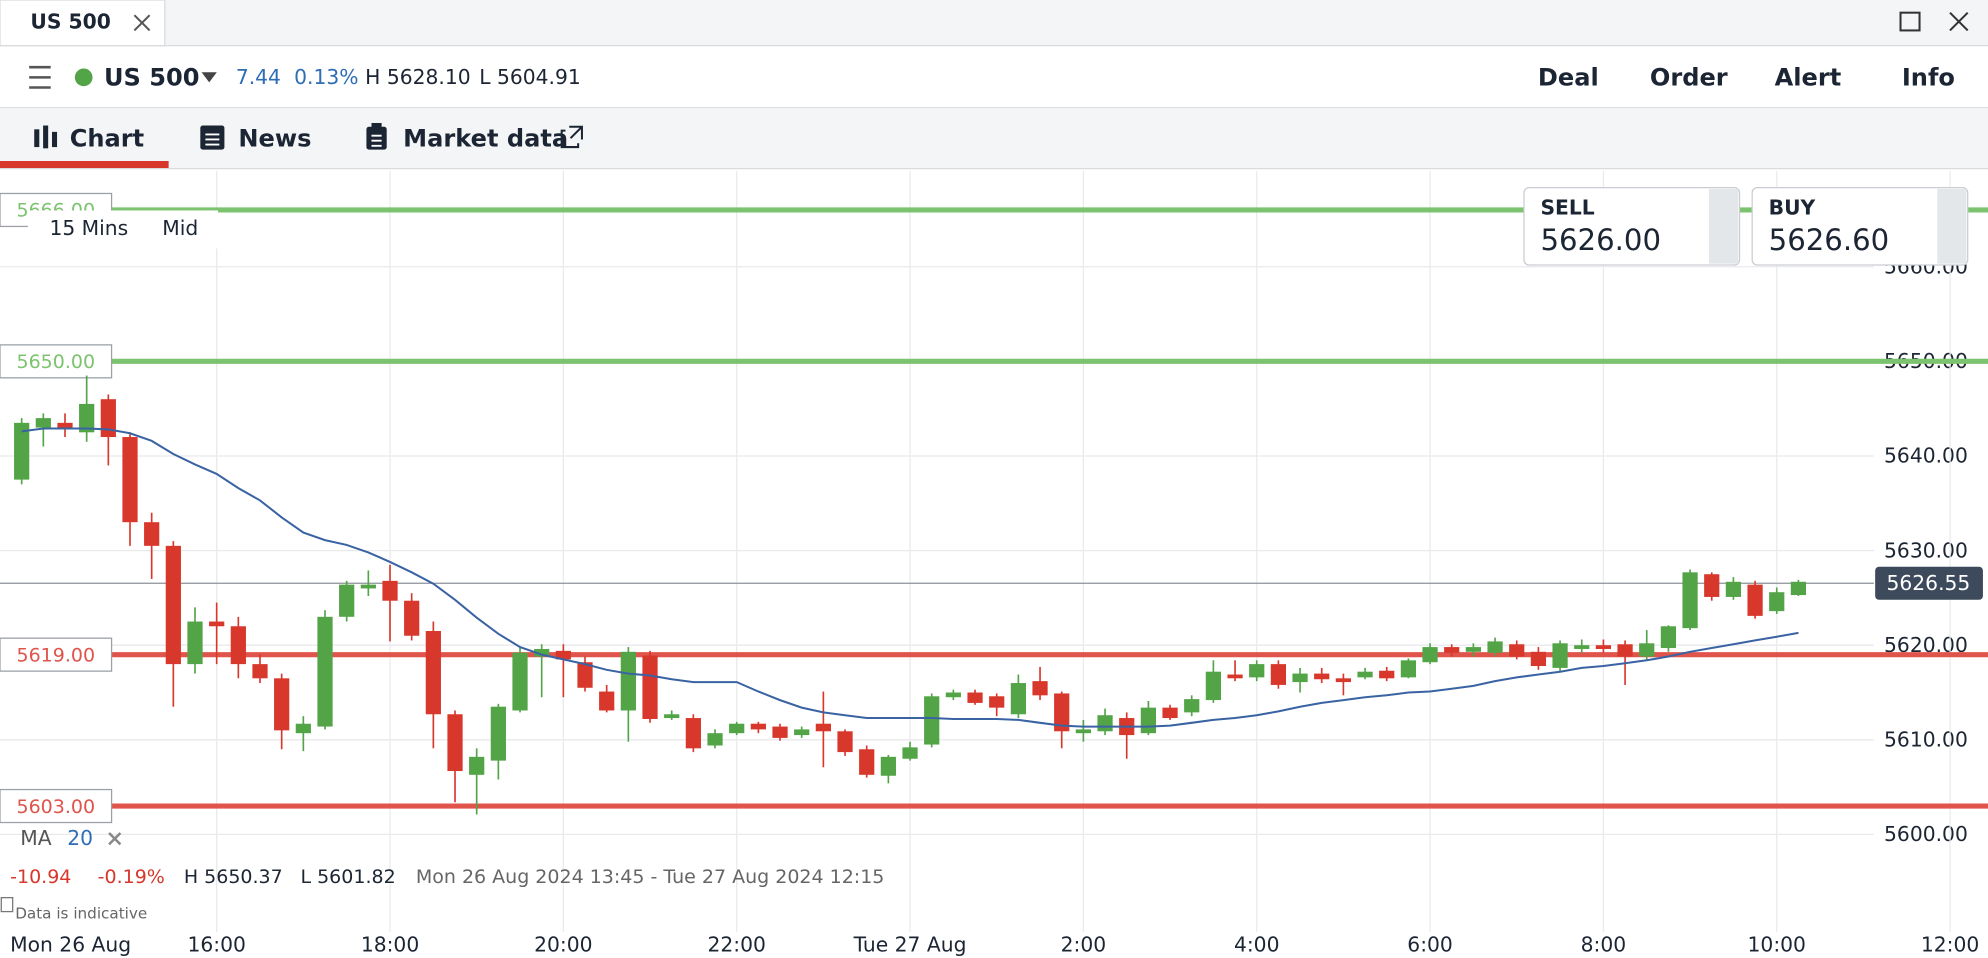 This screenshot has height=958, width=1988. What do you see at coordinates (910, 944) in the screenshot?
I see `x-tick-label: Tue 27 Aug` at bounding box center [910, 944].